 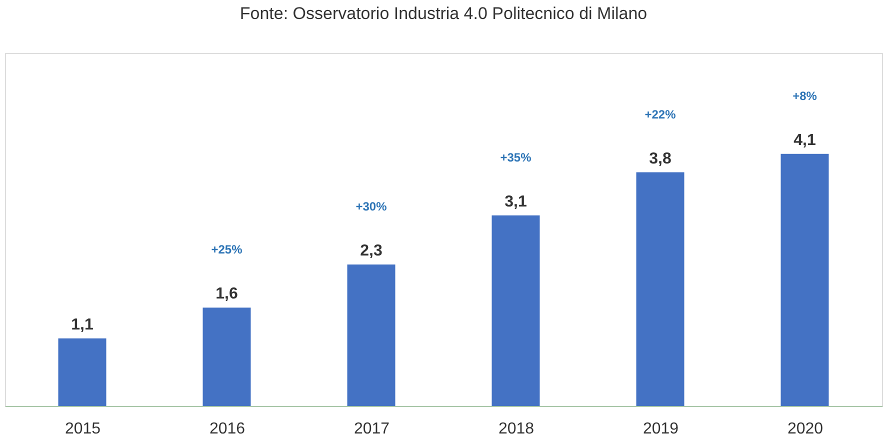 What do you see at coordinates (515, 201) in the screenshot?
I see `data-label: 3,1` at bounding box center [515, 201].